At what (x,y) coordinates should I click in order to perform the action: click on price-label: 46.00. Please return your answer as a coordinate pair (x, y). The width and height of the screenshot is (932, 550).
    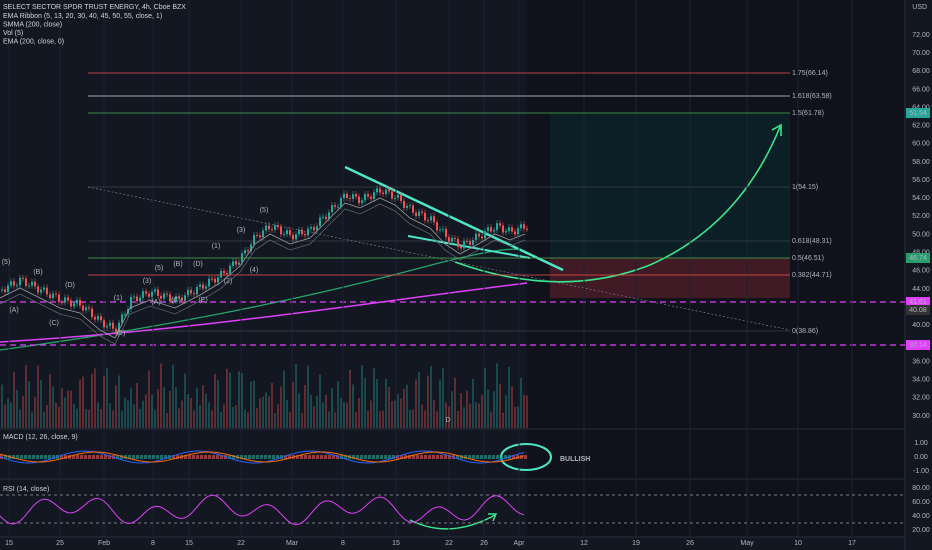
    Looking at the image, I should click on (921, 271).